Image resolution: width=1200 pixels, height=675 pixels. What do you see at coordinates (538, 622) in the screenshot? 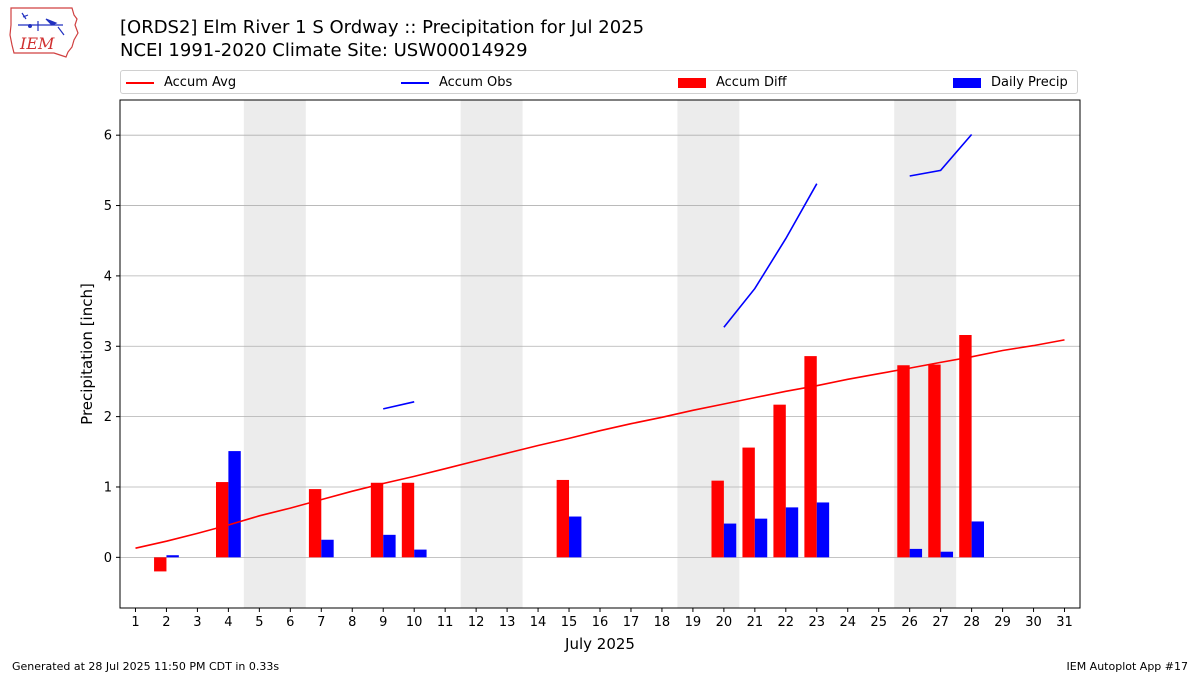
I see `x-tick-label: 14` at bounding box center [538, 622].